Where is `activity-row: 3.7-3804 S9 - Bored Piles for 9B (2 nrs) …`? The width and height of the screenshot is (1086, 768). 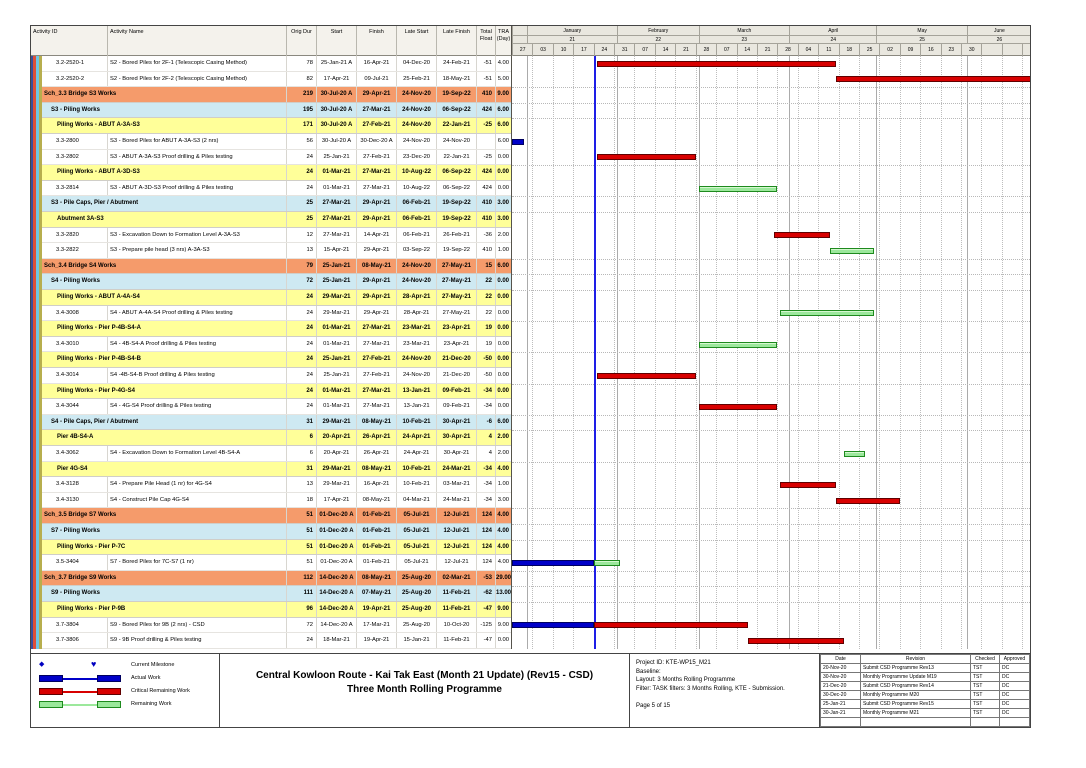 activity-row: 3.7-3804 S9 - Bored Piles for 9B (2 nrs) … is located at coordinates (276, 625).